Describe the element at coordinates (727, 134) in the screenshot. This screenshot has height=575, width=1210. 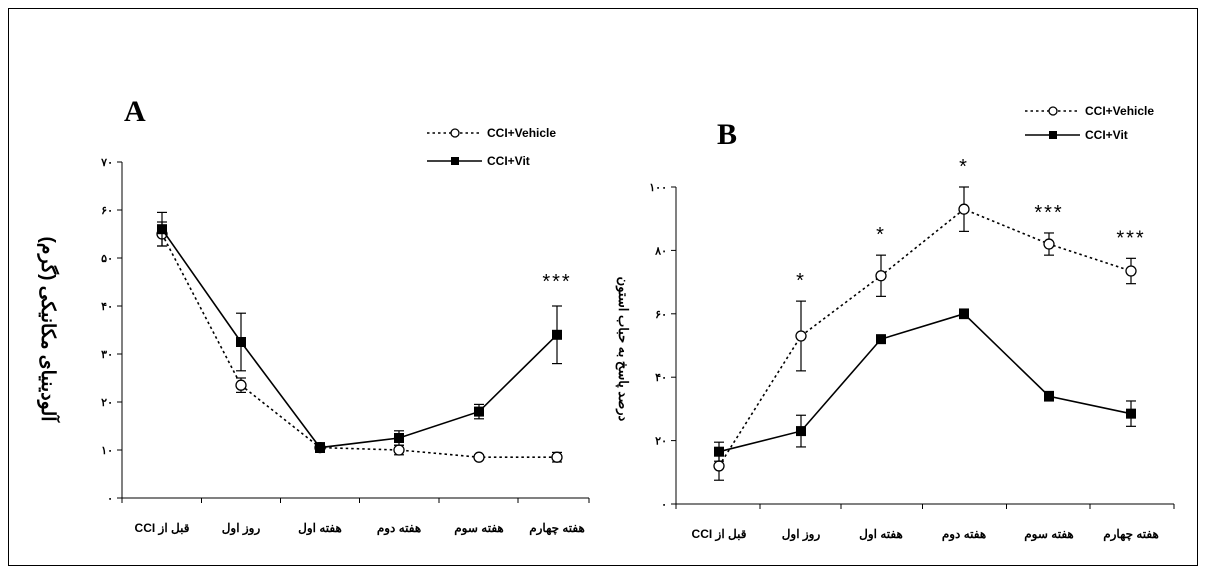
I see `panel-b-letter: B` at that location.